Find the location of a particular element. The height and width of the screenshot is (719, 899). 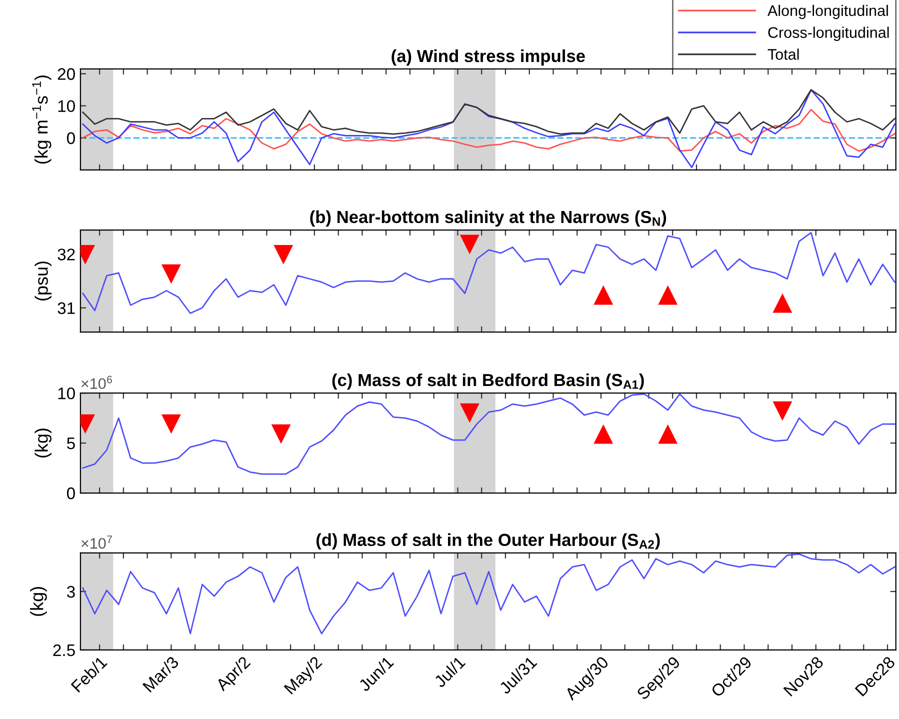

chart-title: (c) Mass of salt in Bedford Basin (S$_{A1}$) is located at coordinates (488, 381).